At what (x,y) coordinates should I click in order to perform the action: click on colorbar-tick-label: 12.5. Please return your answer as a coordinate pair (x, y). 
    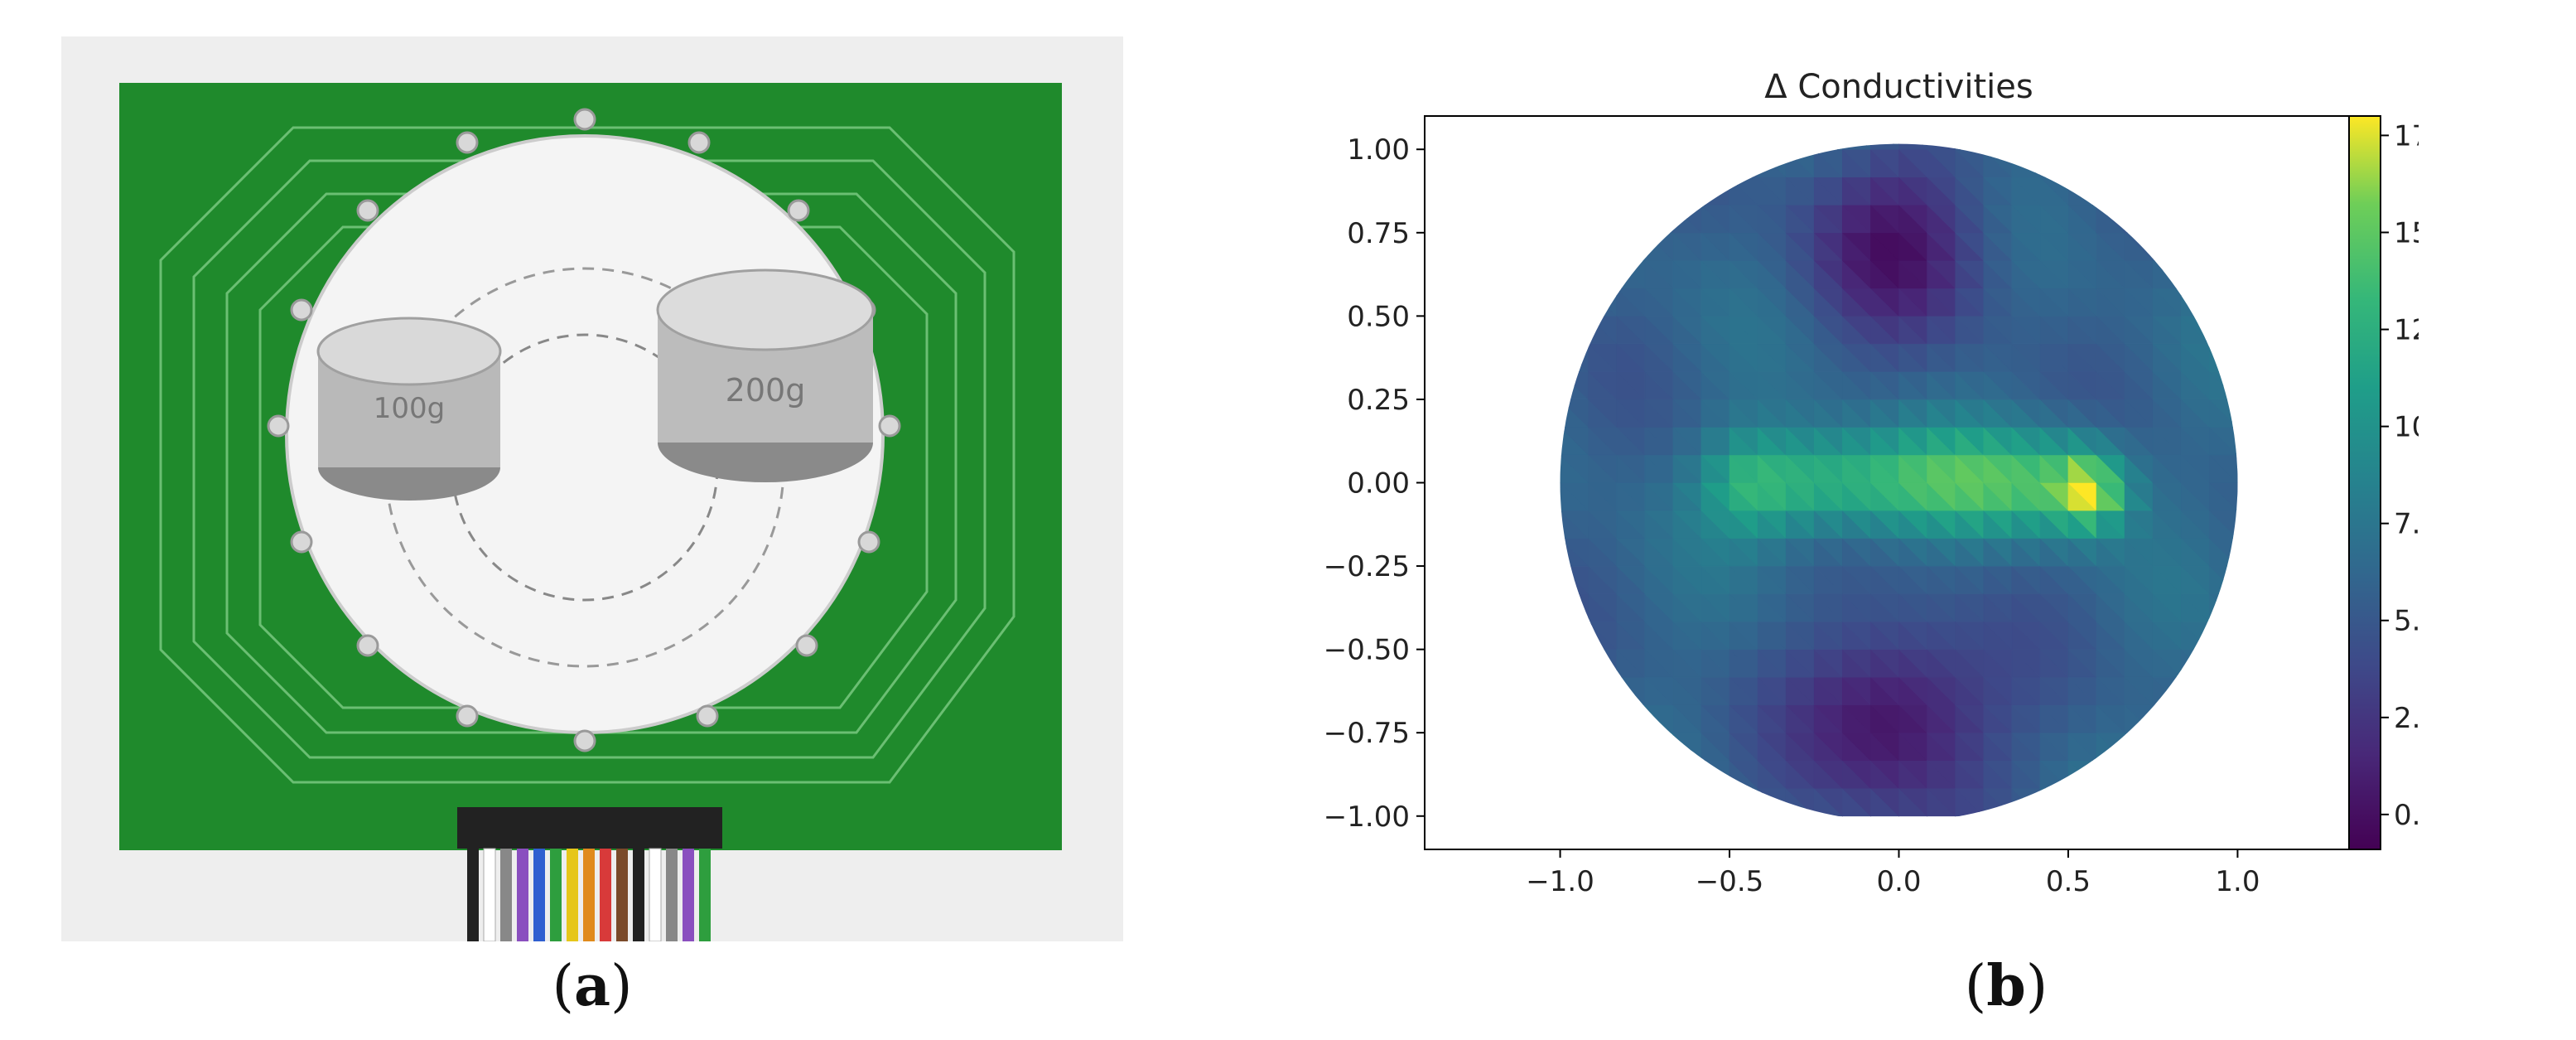
    Looking at the image, I should click on (2406, 330).